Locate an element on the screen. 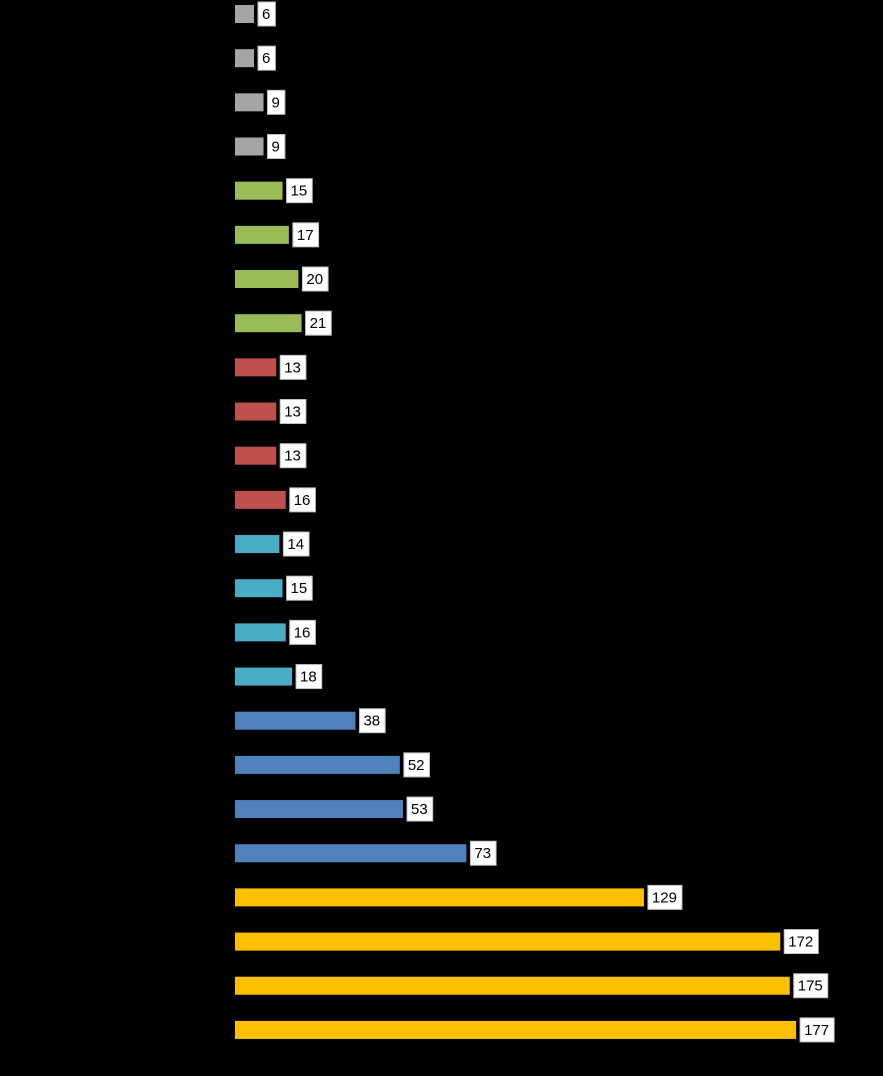 The width and height of the screenshot is (883, 1076). data-label: 17 is located at coordinates (305, 235).